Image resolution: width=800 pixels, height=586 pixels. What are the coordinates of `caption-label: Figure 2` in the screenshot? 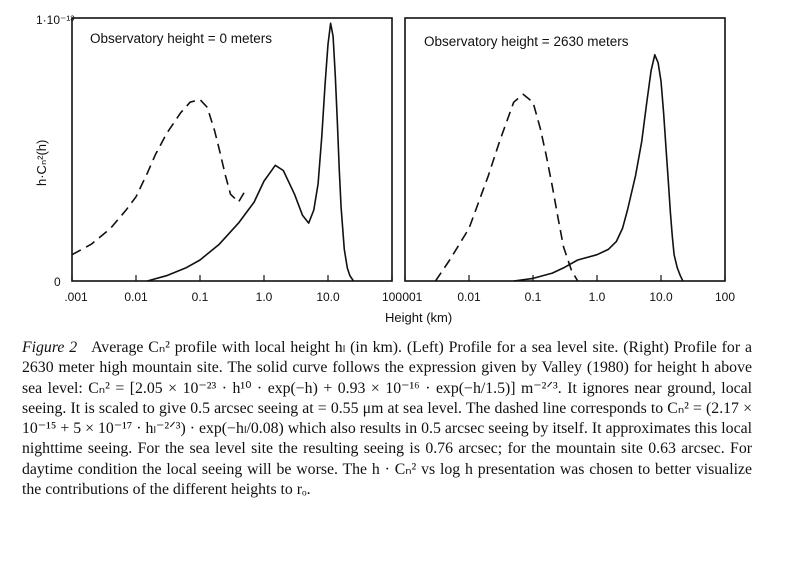 It's located at (50, 347).